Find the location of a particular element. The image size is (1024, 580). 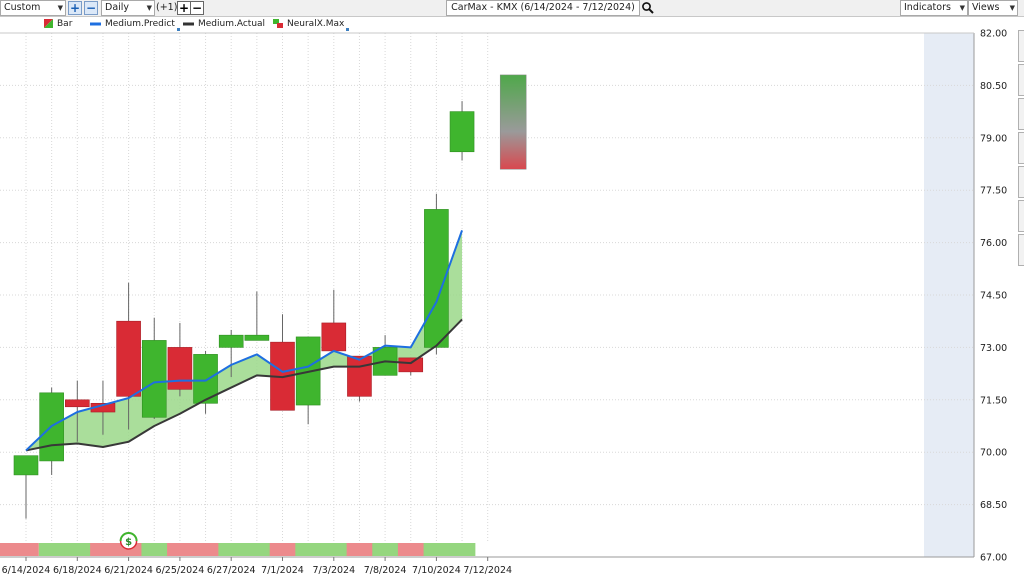

x-tick-label: 6/18/2024 is located at coordinates (77, 570).